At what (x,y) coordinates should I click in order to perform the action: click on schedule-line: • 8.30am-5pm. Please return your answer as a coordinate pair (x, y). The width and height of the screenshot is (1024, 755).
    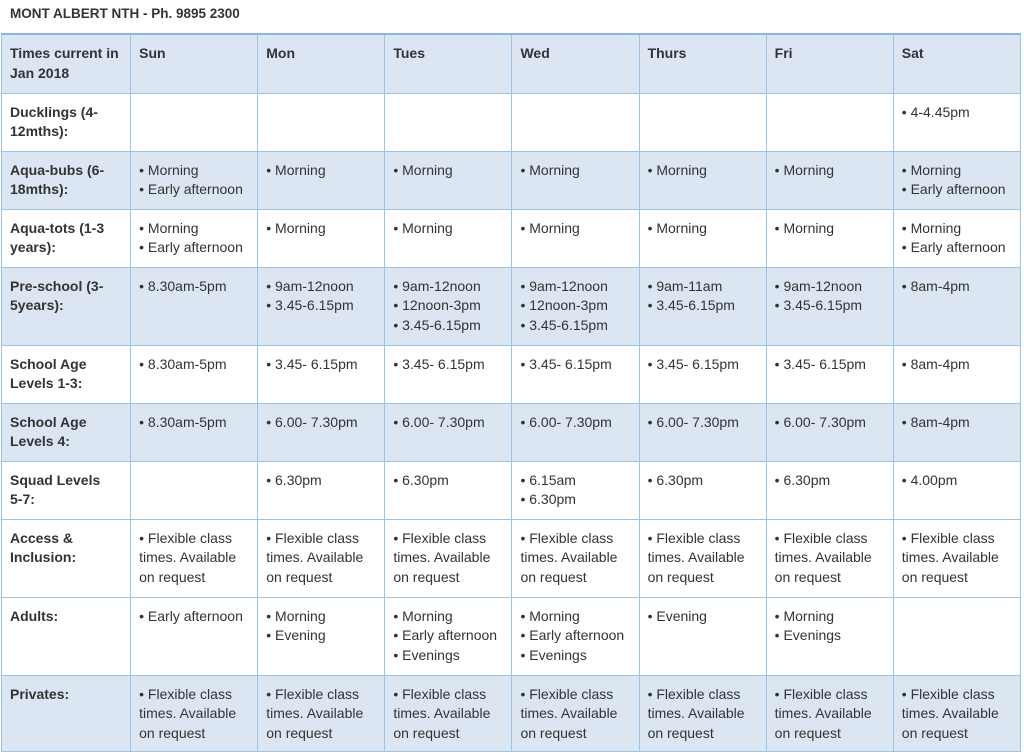
    Looking at the image, I should click on (183, 285).